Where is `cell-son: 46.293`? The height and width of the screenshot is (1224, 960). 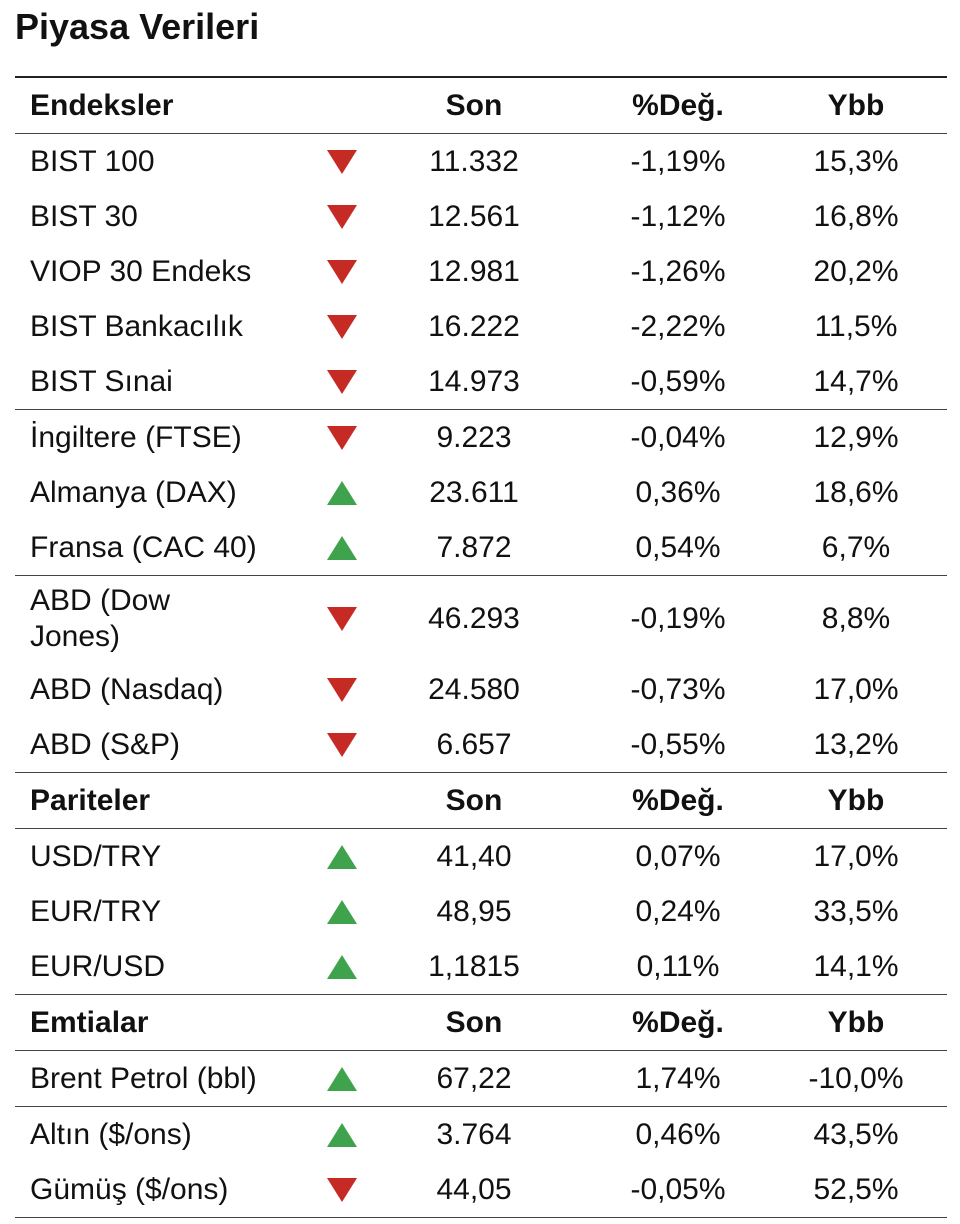
cell-son: 46.293 is located at coordinates (474, 618).